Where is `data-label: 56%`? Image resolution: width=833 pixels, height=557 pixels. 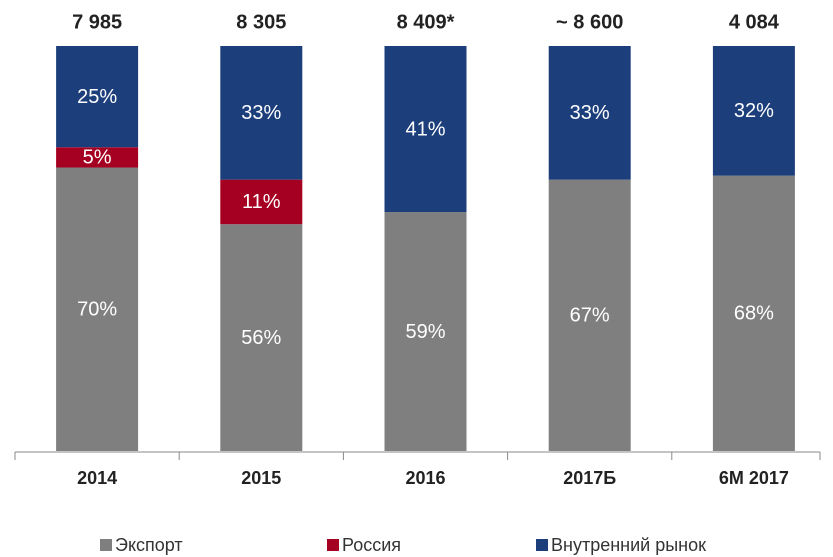 data-label: 56% is located at coordinates (261, 338).